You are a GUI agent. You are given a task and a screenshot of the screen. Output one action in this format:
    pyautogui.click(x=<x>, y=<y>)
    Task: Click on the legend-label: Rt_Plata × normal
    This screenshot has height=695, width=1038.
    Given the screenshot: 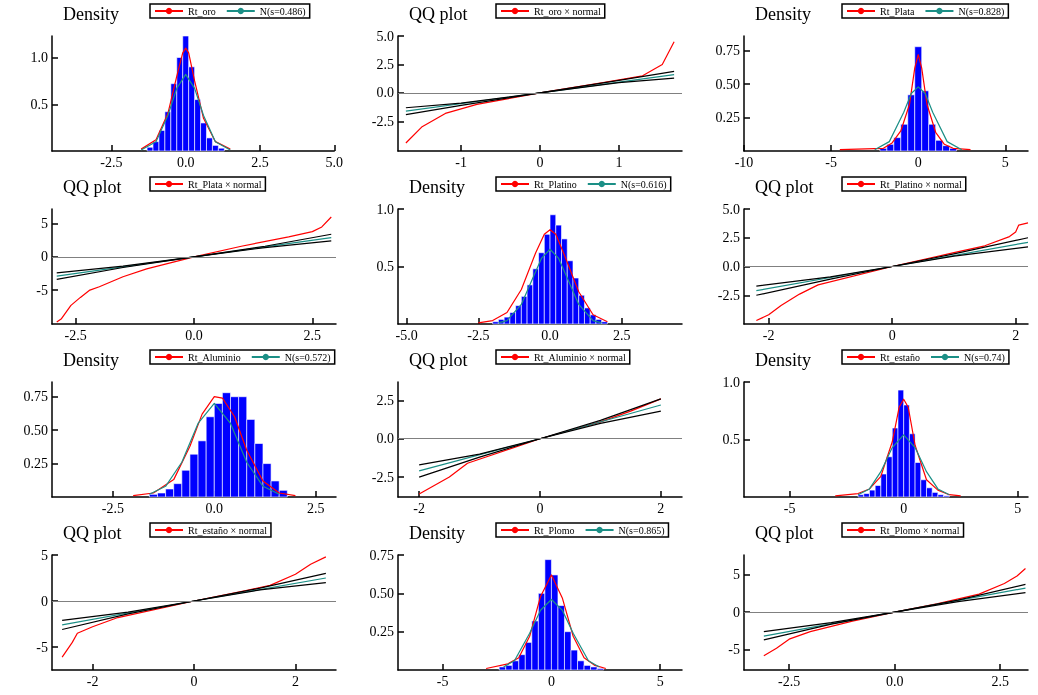 What is the action you would take?
    pyautogui.click(x=225, y=184)
    